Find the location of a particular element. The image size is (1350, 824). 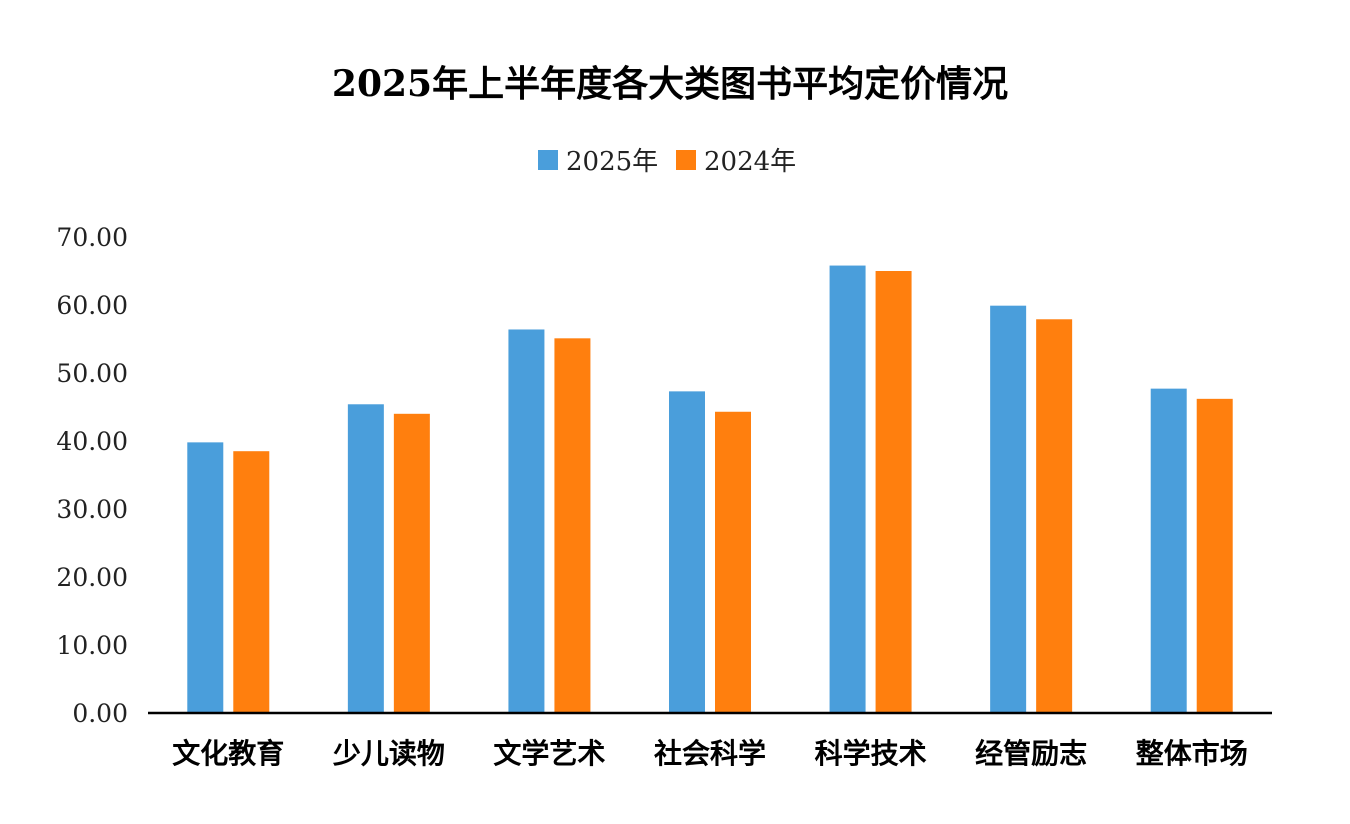

x-tick-label: 科学技术 is located at coordinates (871, 753).